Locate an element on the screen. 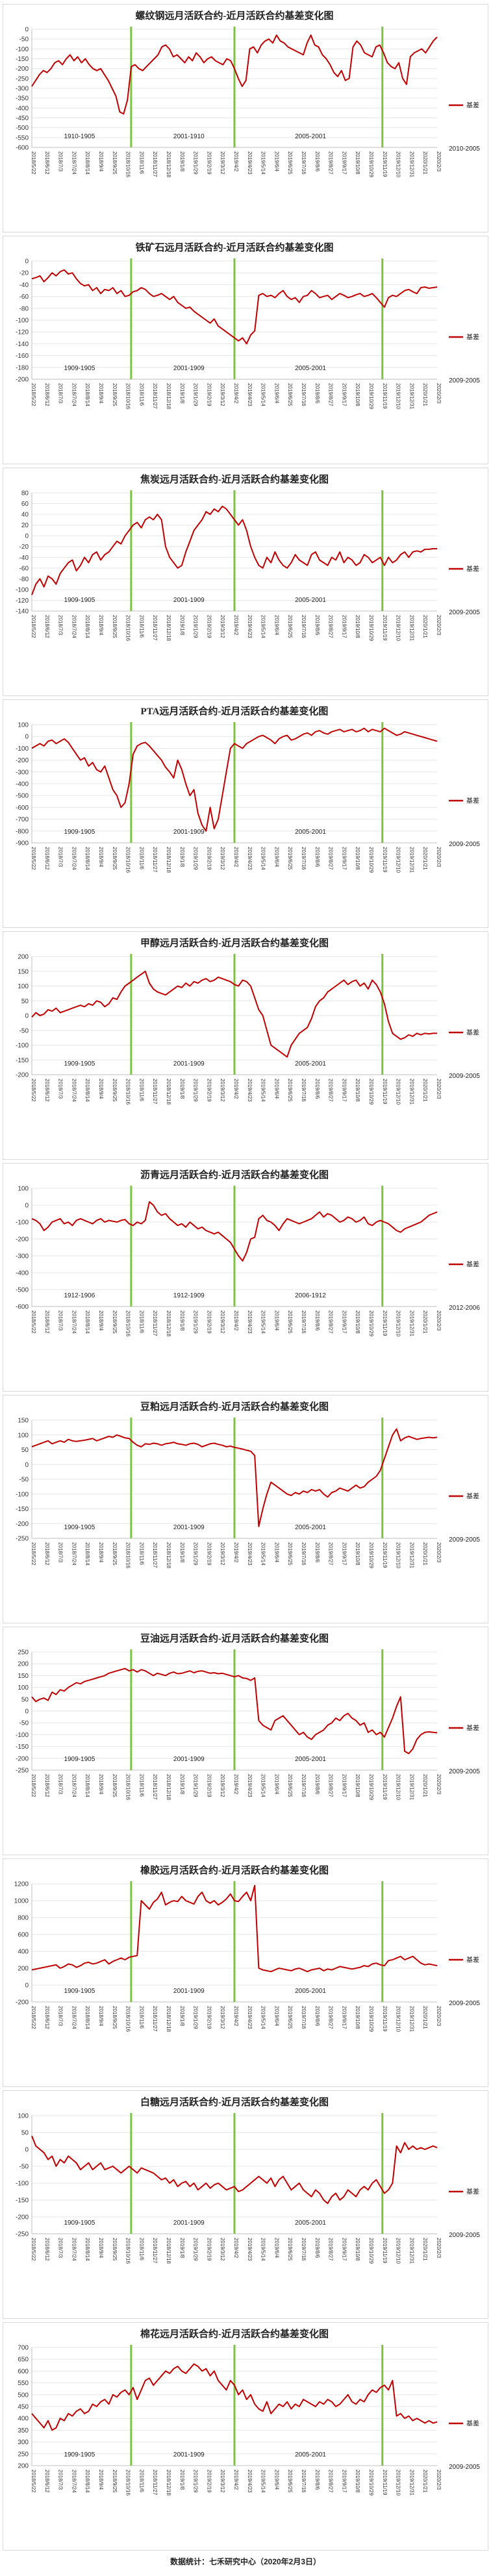 The width and height of the screenshot is (491, 2576). chart-title: 螺纹钢远月活跃合约-近月活跃合约基差变化图 is located at coordinates (235, 15).